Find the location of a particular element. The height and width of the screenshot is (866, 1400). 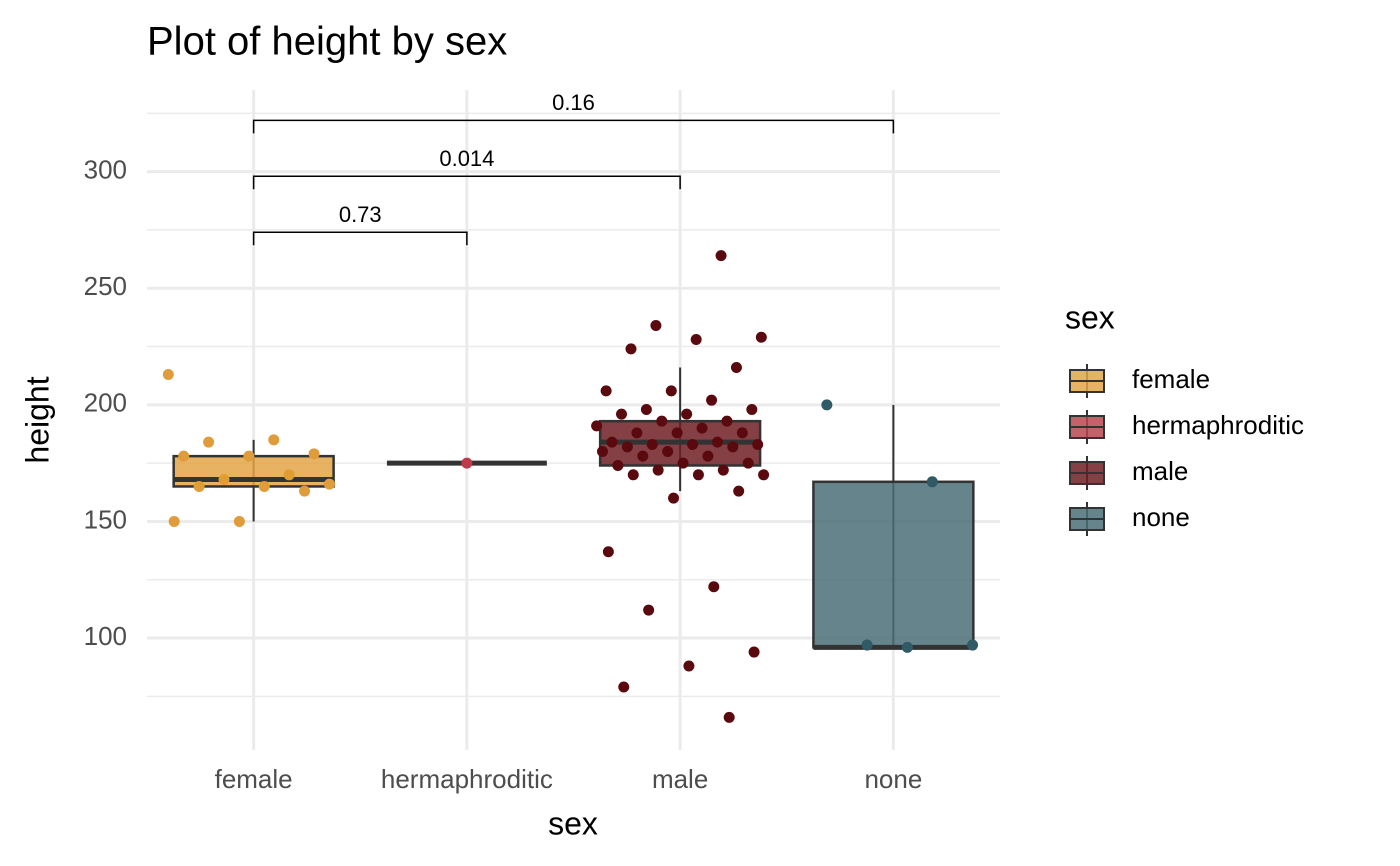

bracket-label: 0.73 is located at coordinates (360, 214).